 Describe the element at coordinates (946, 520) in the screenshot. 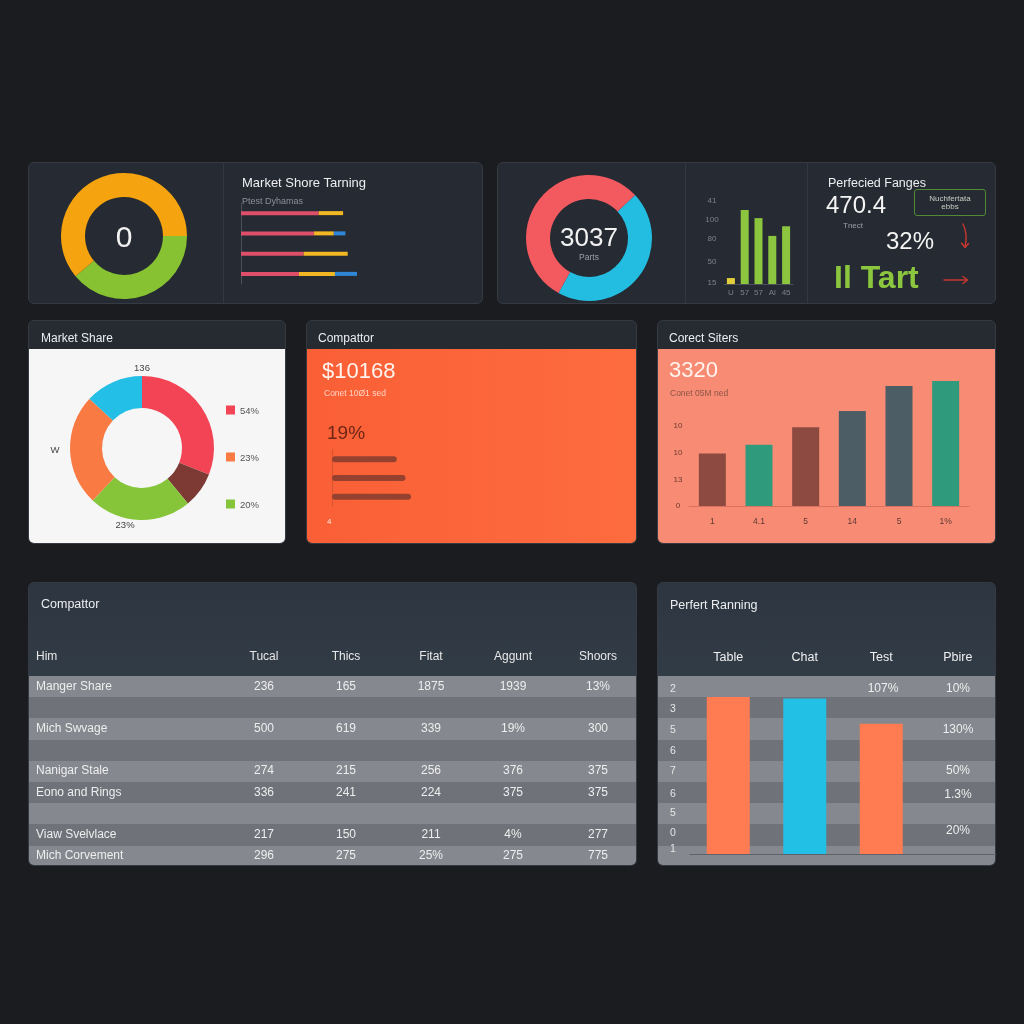

I see `x-tick-label: 1%` at that location.